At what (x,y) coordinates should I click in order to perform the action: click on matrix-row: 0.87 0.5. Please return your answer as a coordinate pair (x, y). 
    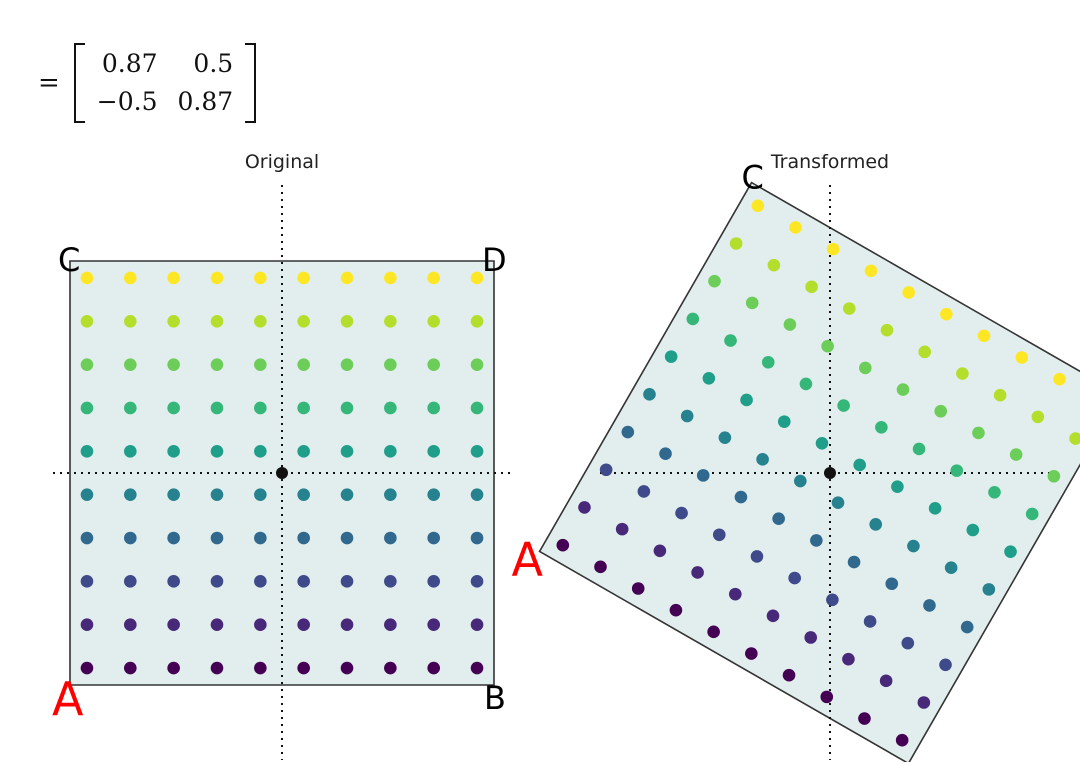
    Looking at the image, I should click on (165, 64).